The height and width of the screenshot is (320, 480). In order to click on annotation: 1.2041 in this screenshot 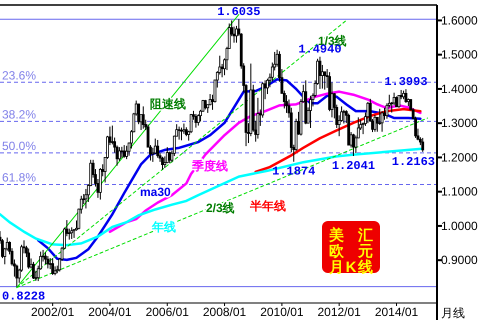, I will do `click(354, 166)`.